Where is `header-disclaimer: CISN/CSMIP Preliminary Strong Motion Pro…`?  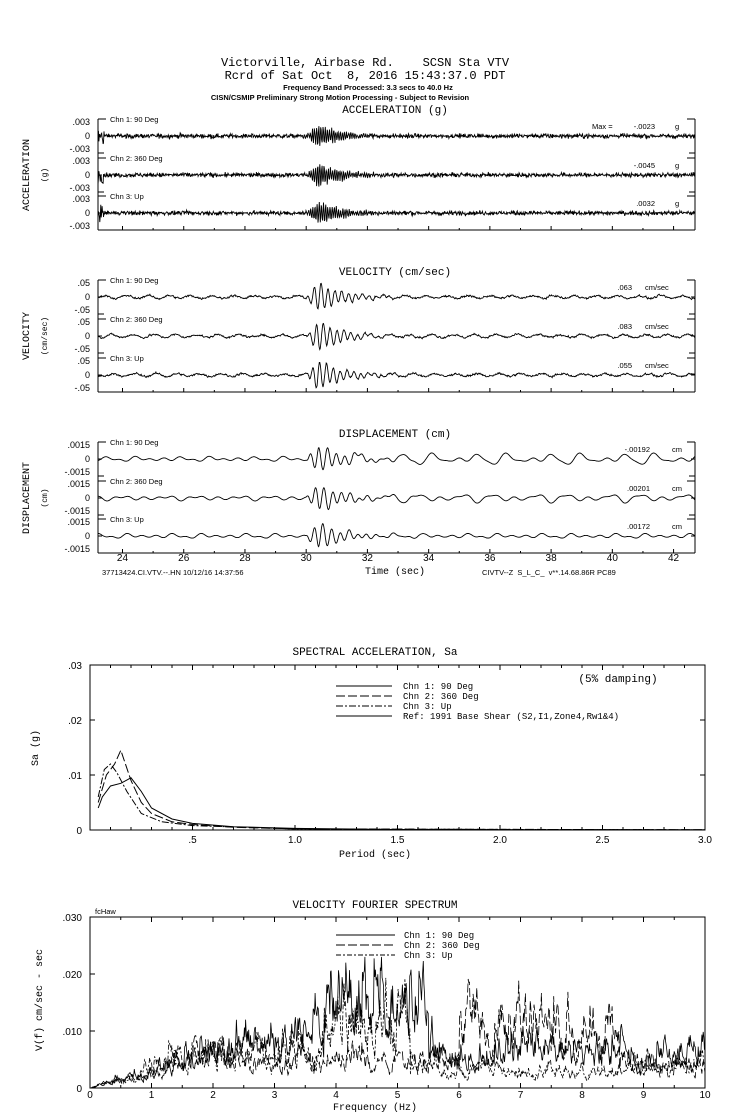 header-disclaimer: CISN/CSMIP Preliminary Strong Motion Pro… is located at coordinates (340, 97).